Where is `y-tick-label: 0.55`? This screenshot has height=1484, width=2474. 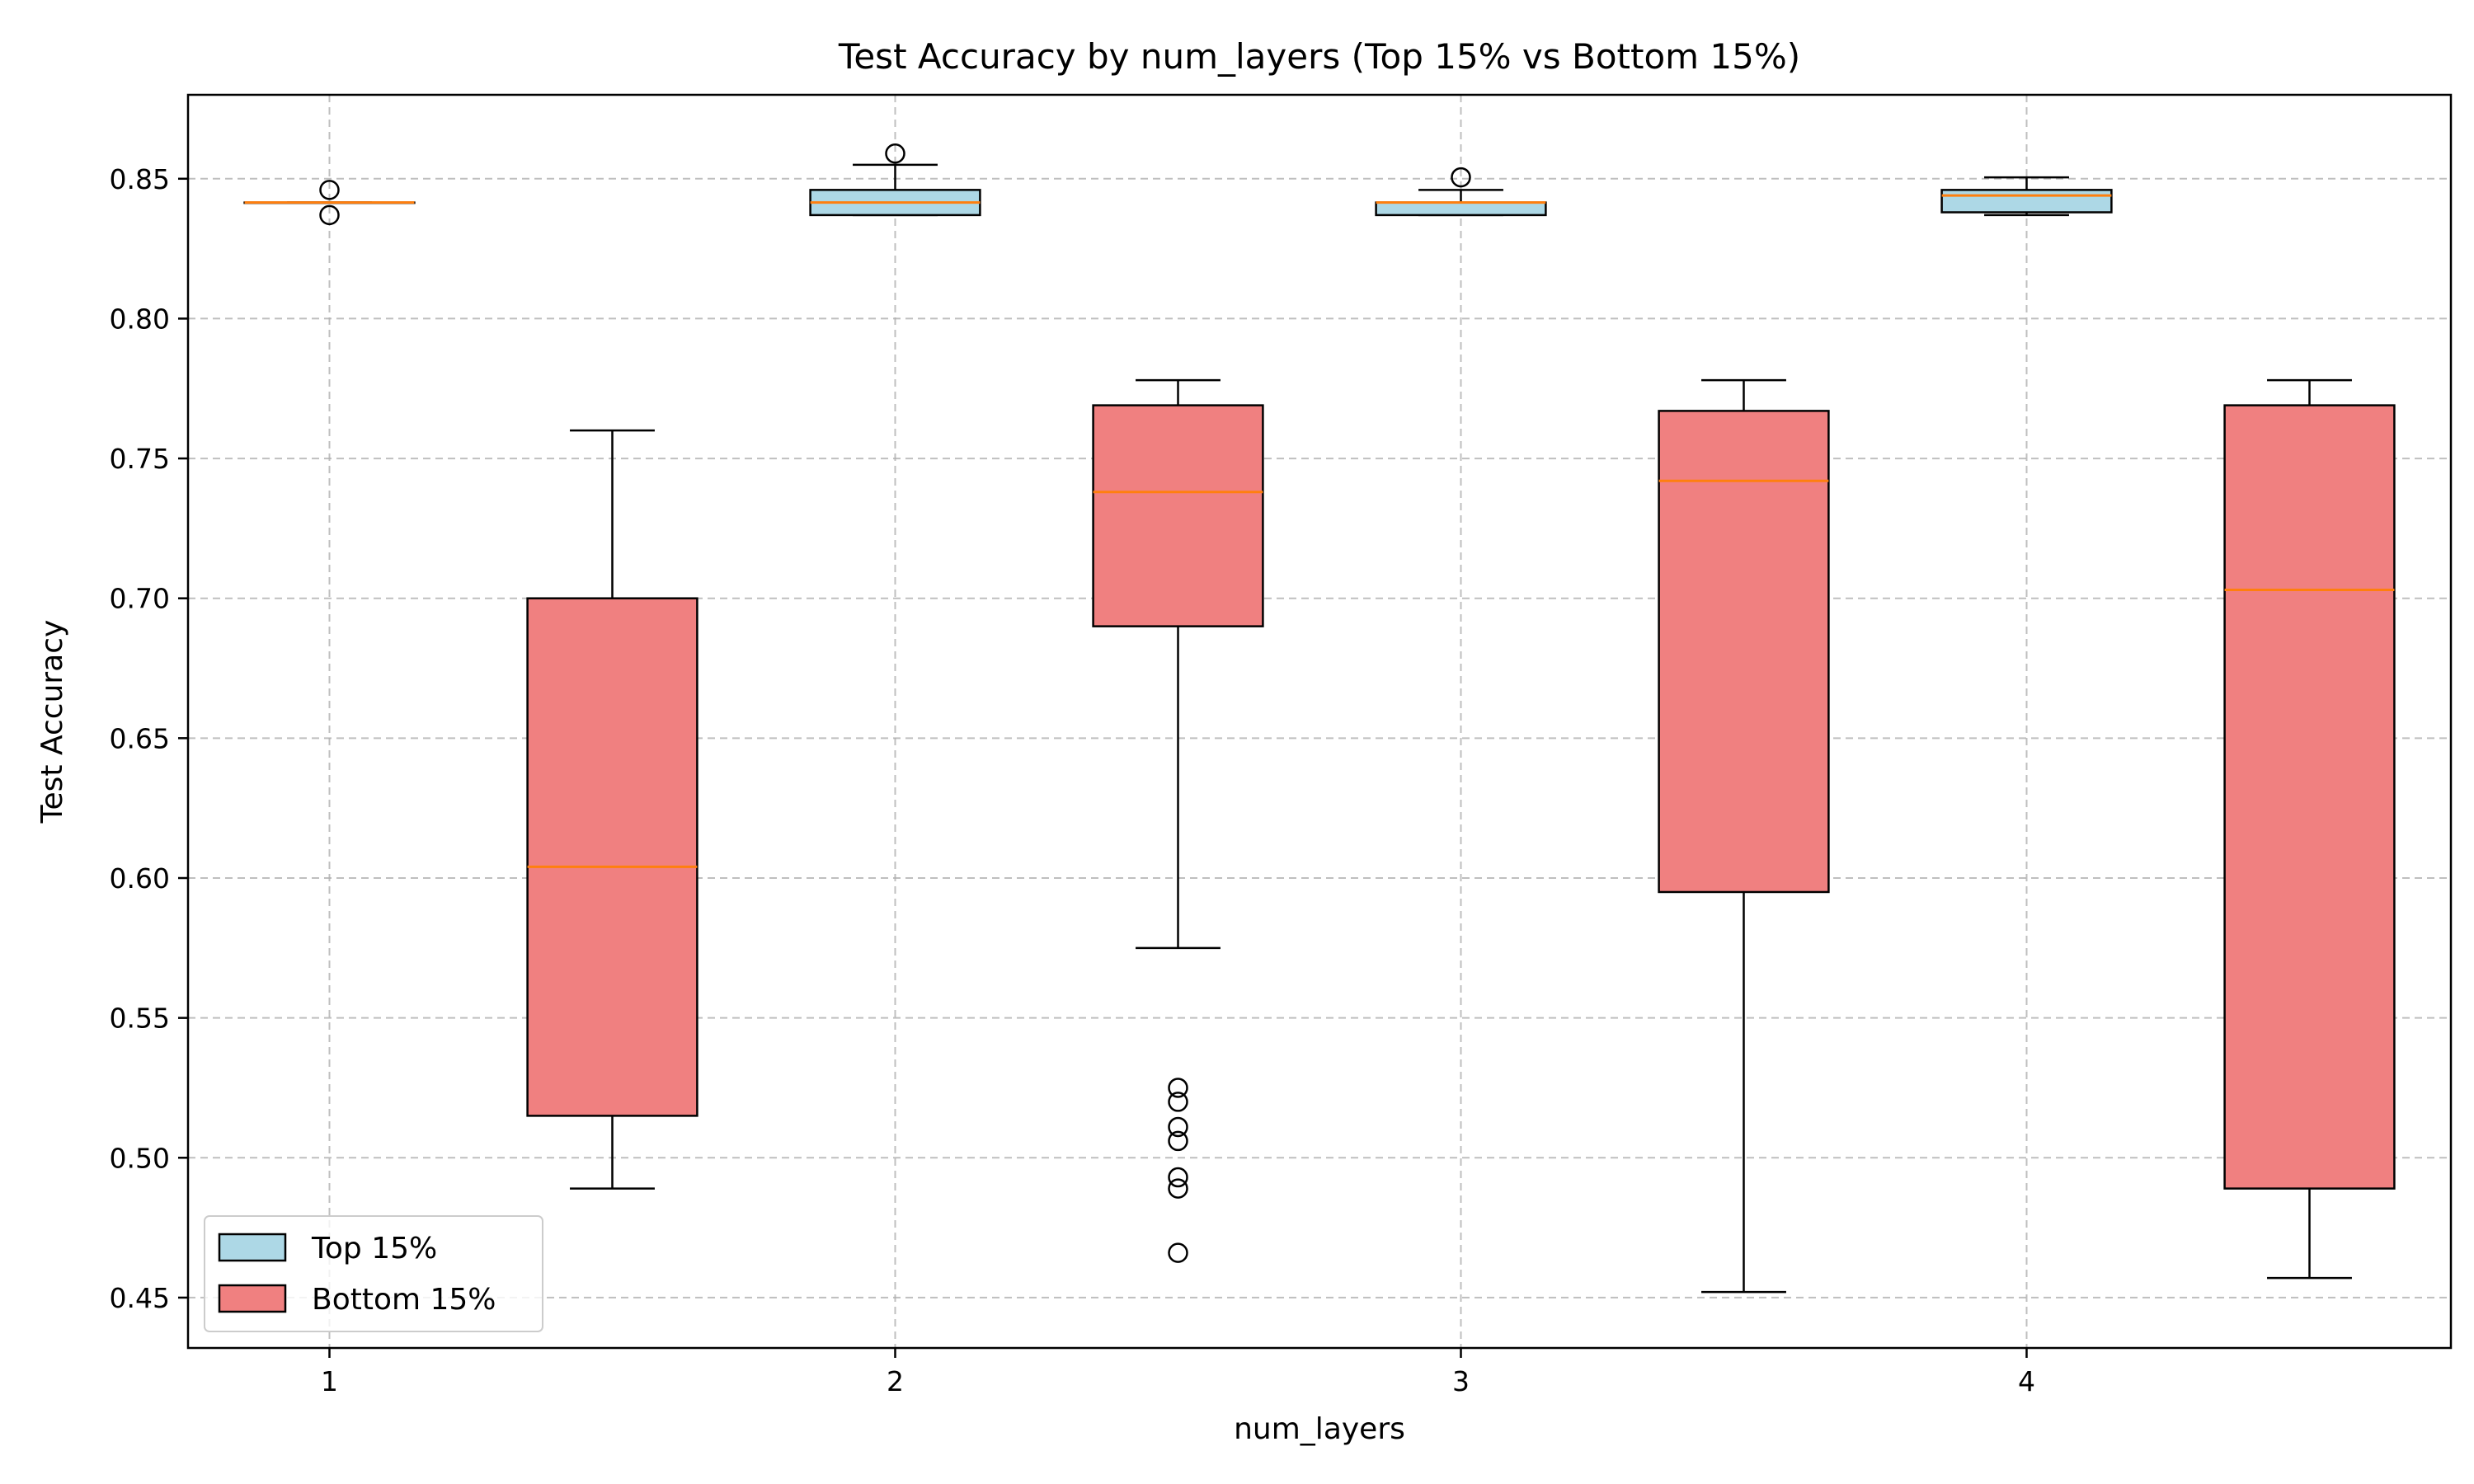 y-tick-label: 0.55 is located at coordinates (140, 1019).